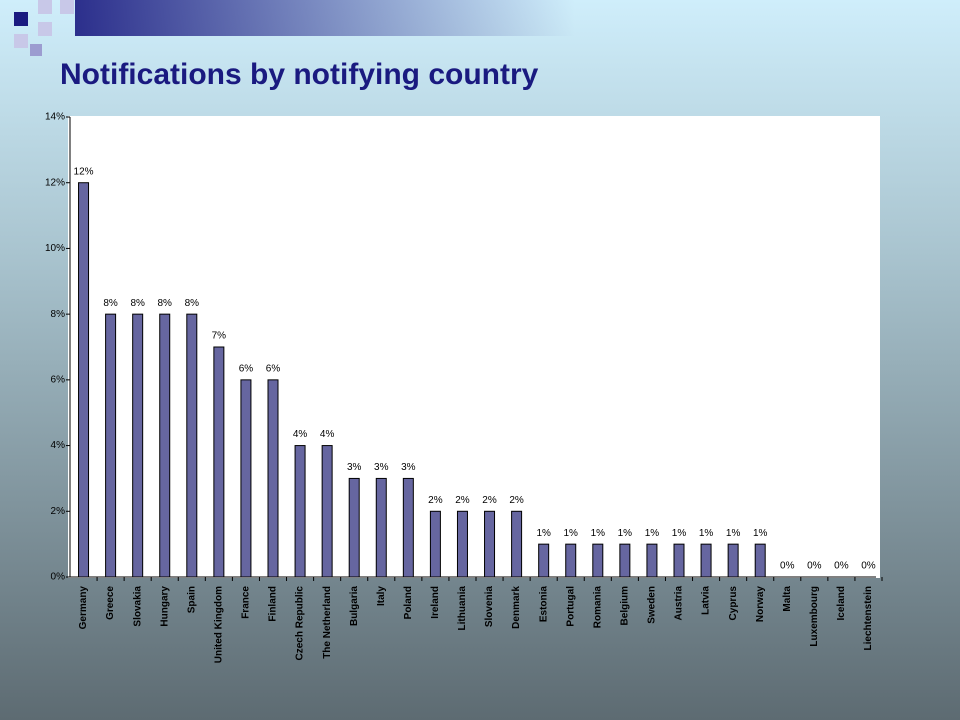 This screenshot has width=960, height=720. I want to click on chart-title: Notifications by notifying country, so click(299, 74).